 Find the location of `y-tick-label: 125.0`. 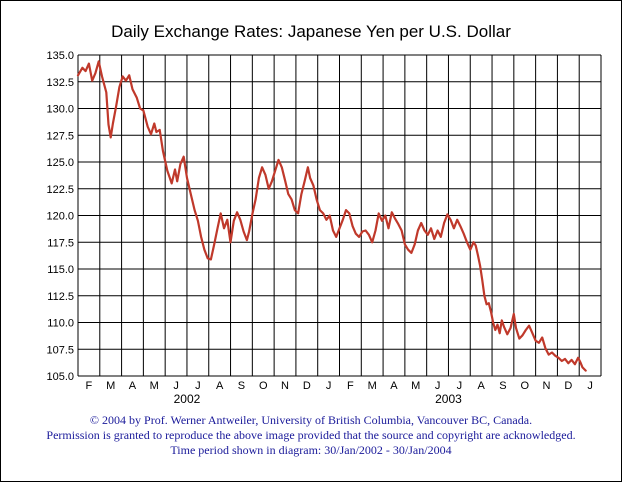

y-tick-label: 125.0 is located at coordinates (60, 163).